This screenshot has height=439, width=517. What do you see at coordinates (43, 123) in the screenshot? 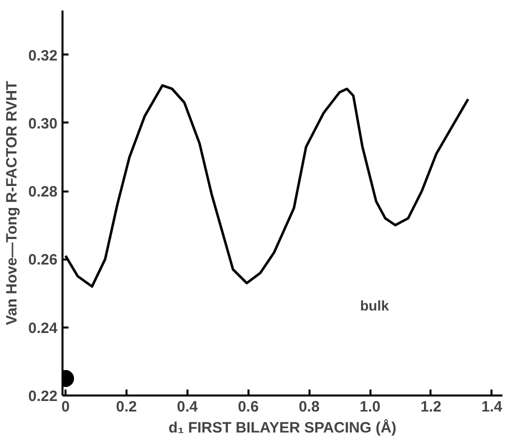
I see `y-tick-label: 0.30` at bounding box center [43, 123].